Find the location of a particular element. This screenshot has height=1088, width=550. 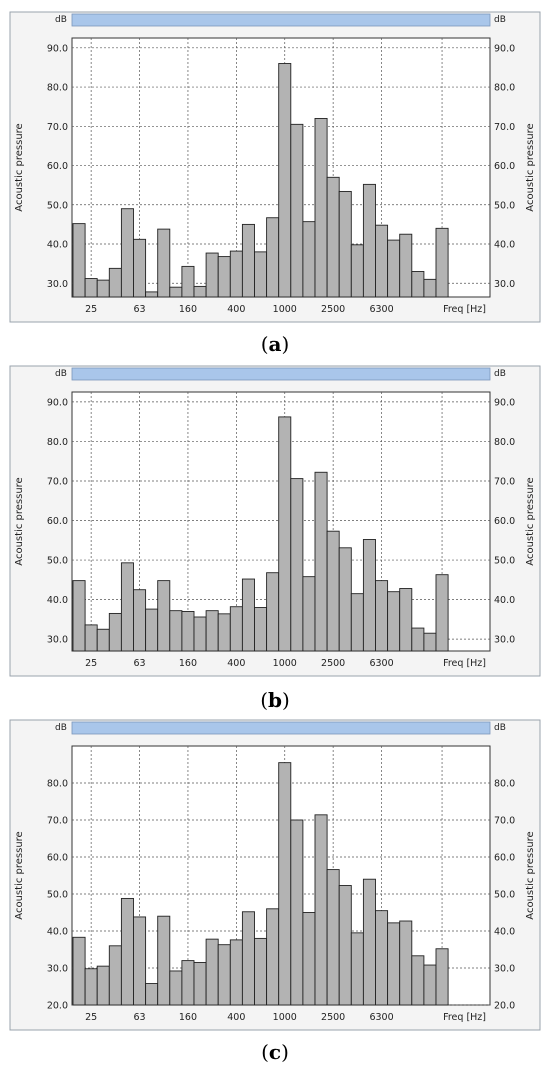

y-tick-label-right: 50.0 is located at coordinates (504, 895).